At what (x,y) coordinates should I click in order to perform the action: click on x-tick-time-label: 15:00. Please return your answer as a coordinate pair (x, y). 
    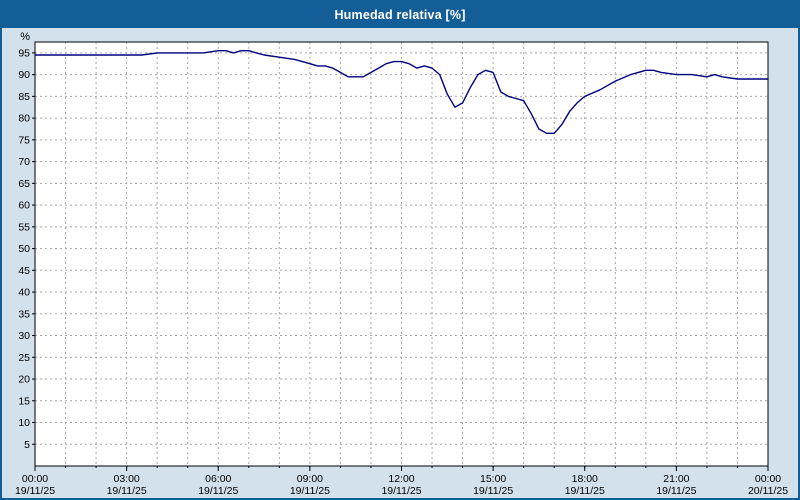
    Looking at the image, I should click on (493, 479).